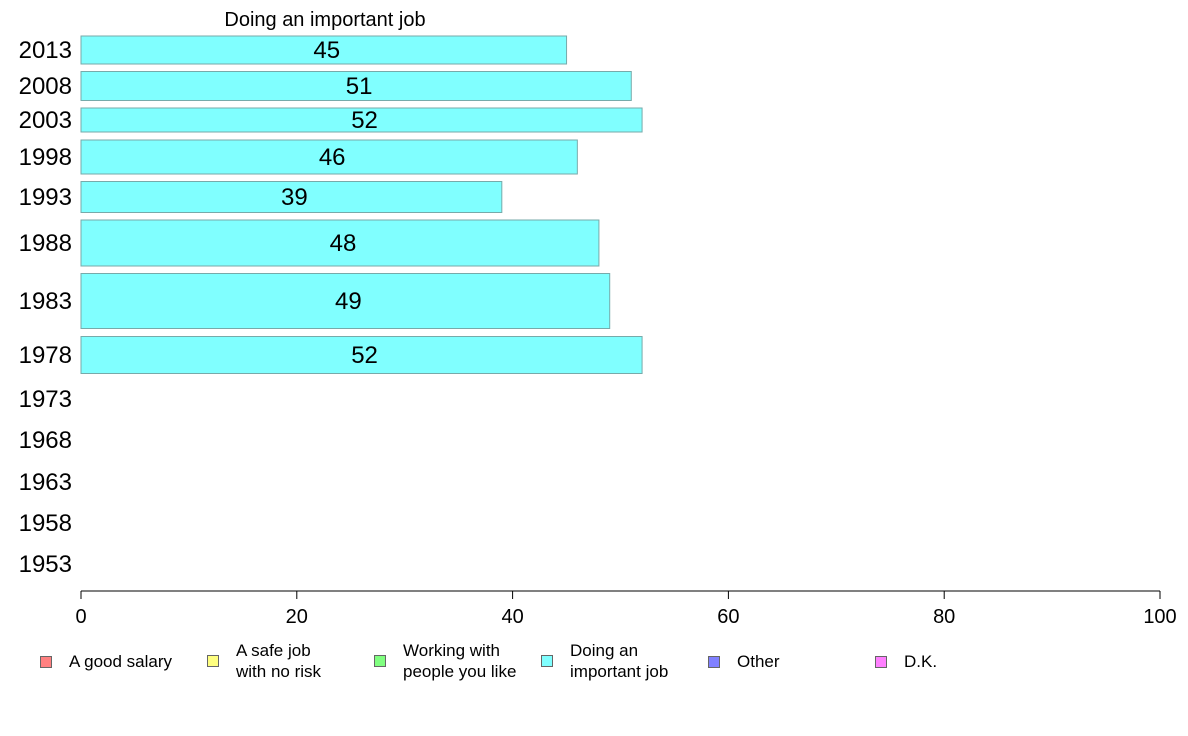  Describe the element at coordinates (45, 243) in the screenshot. I see `y-tick-label: 1988` at that location.